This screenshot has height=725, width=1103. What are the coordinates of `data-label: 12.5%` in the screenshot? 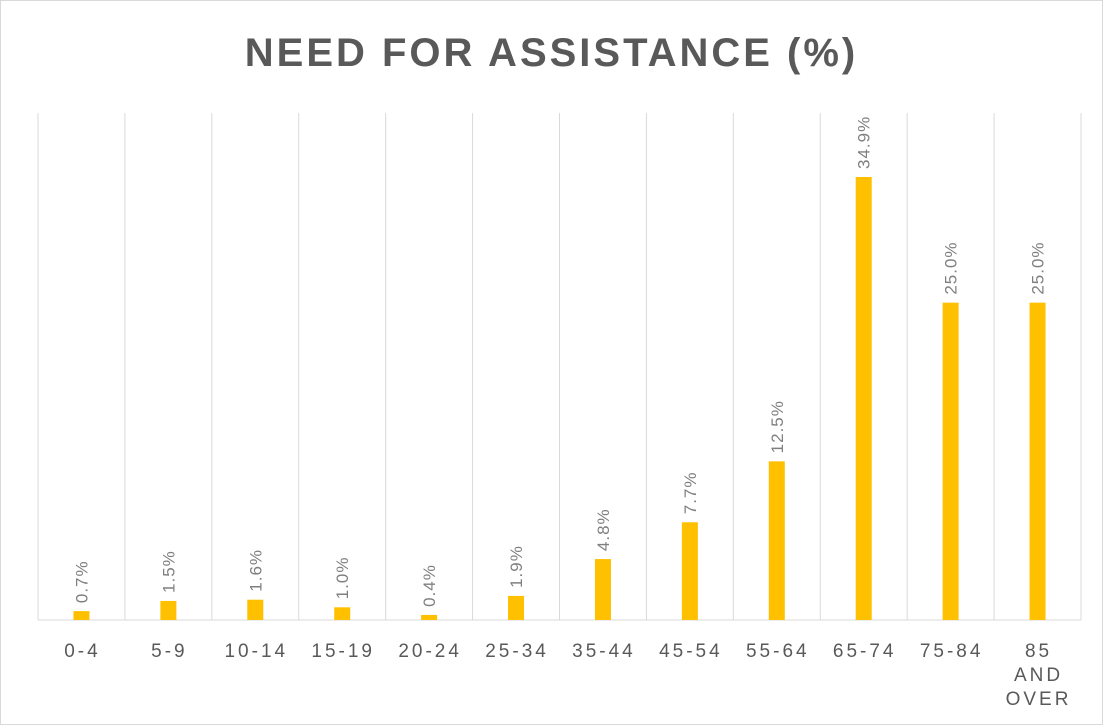 It's located at (777, 426).